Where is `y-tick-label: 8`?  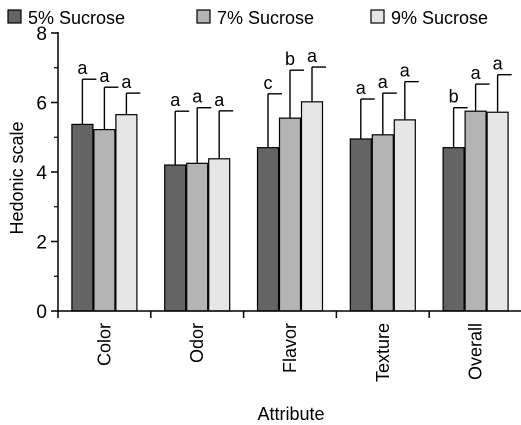
y-tick-label: 8 is located at coordinates (41, 34).